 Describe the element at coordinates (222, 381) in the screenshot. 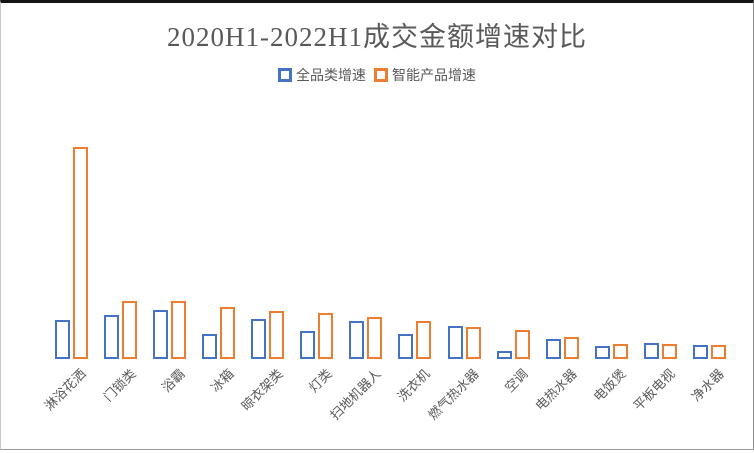

I see `x-axis-label-4: 冰箱` at that location.